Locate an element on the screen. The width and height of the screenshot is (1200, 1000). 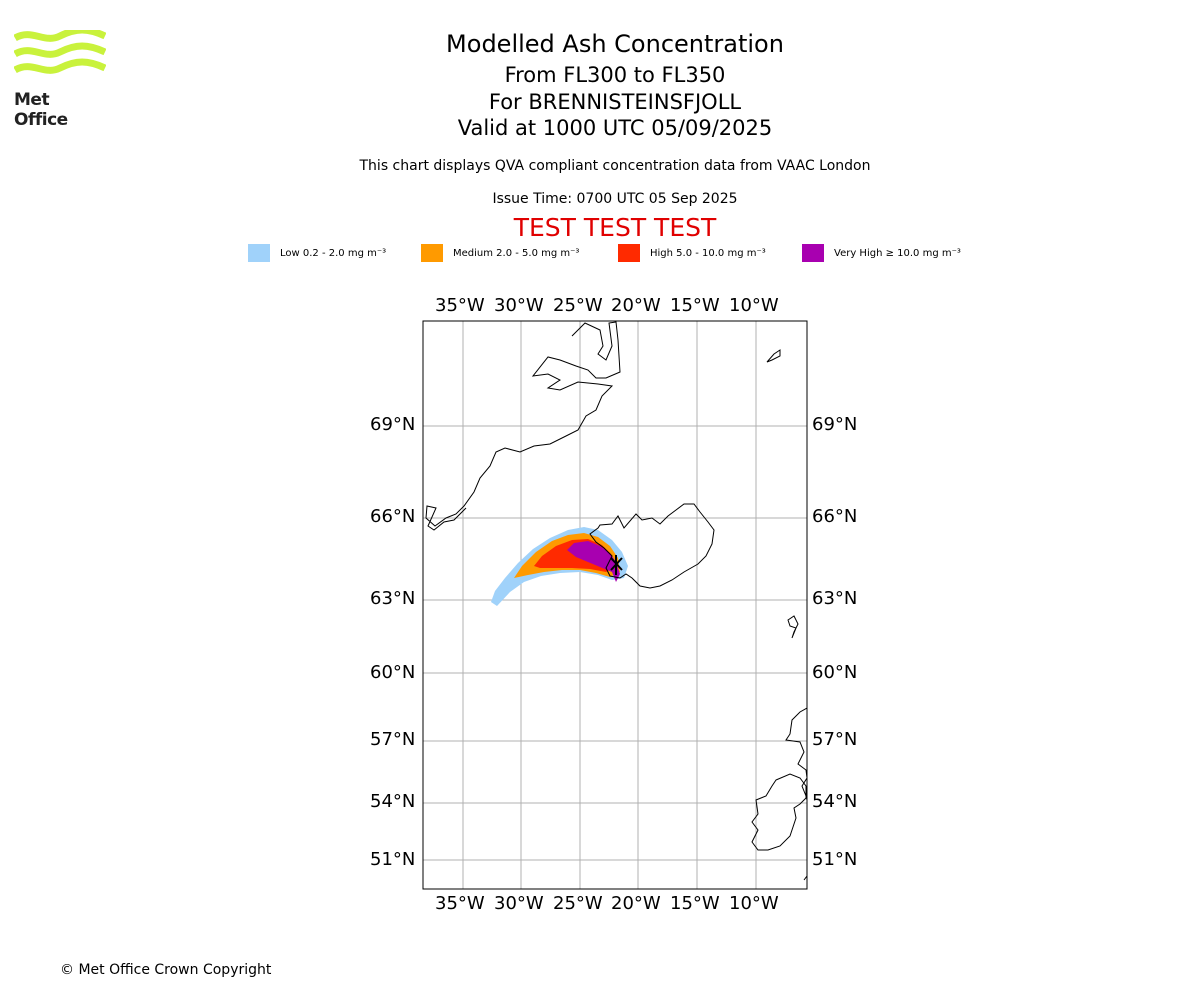
lon-label-bottom-20w: 20°W is located at coordinates (636, 903).